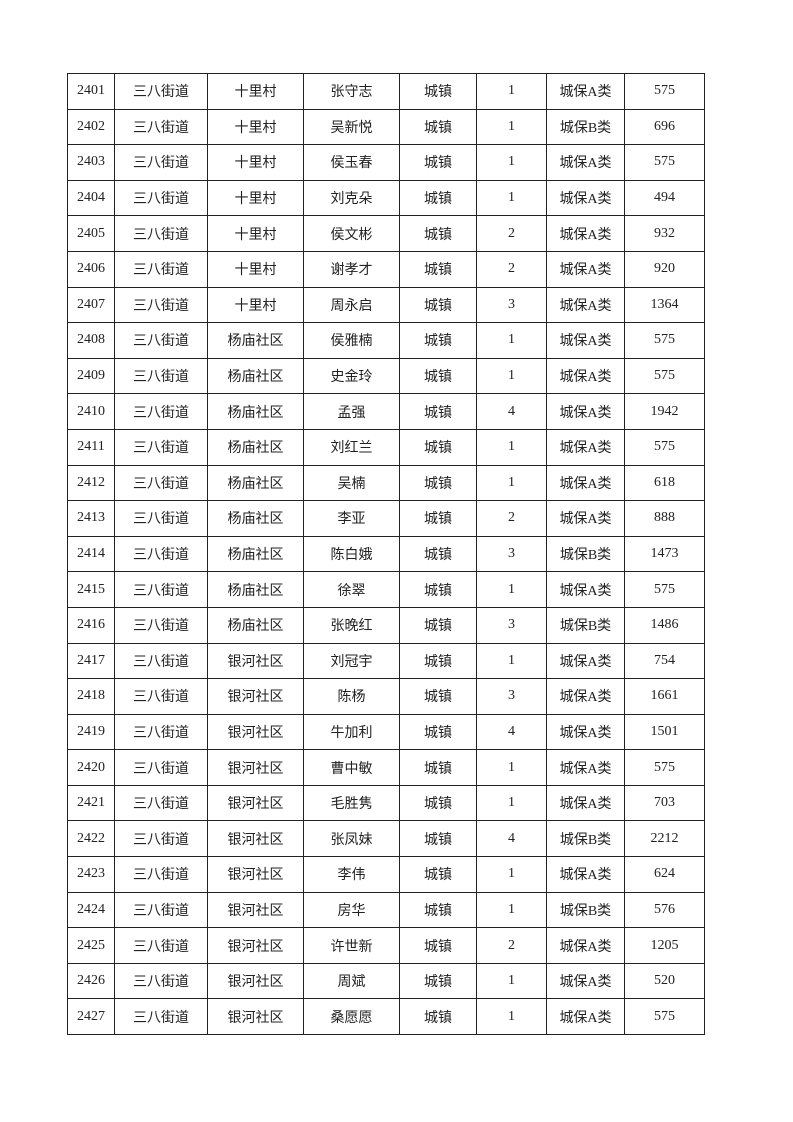  I want to click on cell-amount: 494, so click(664, 198).